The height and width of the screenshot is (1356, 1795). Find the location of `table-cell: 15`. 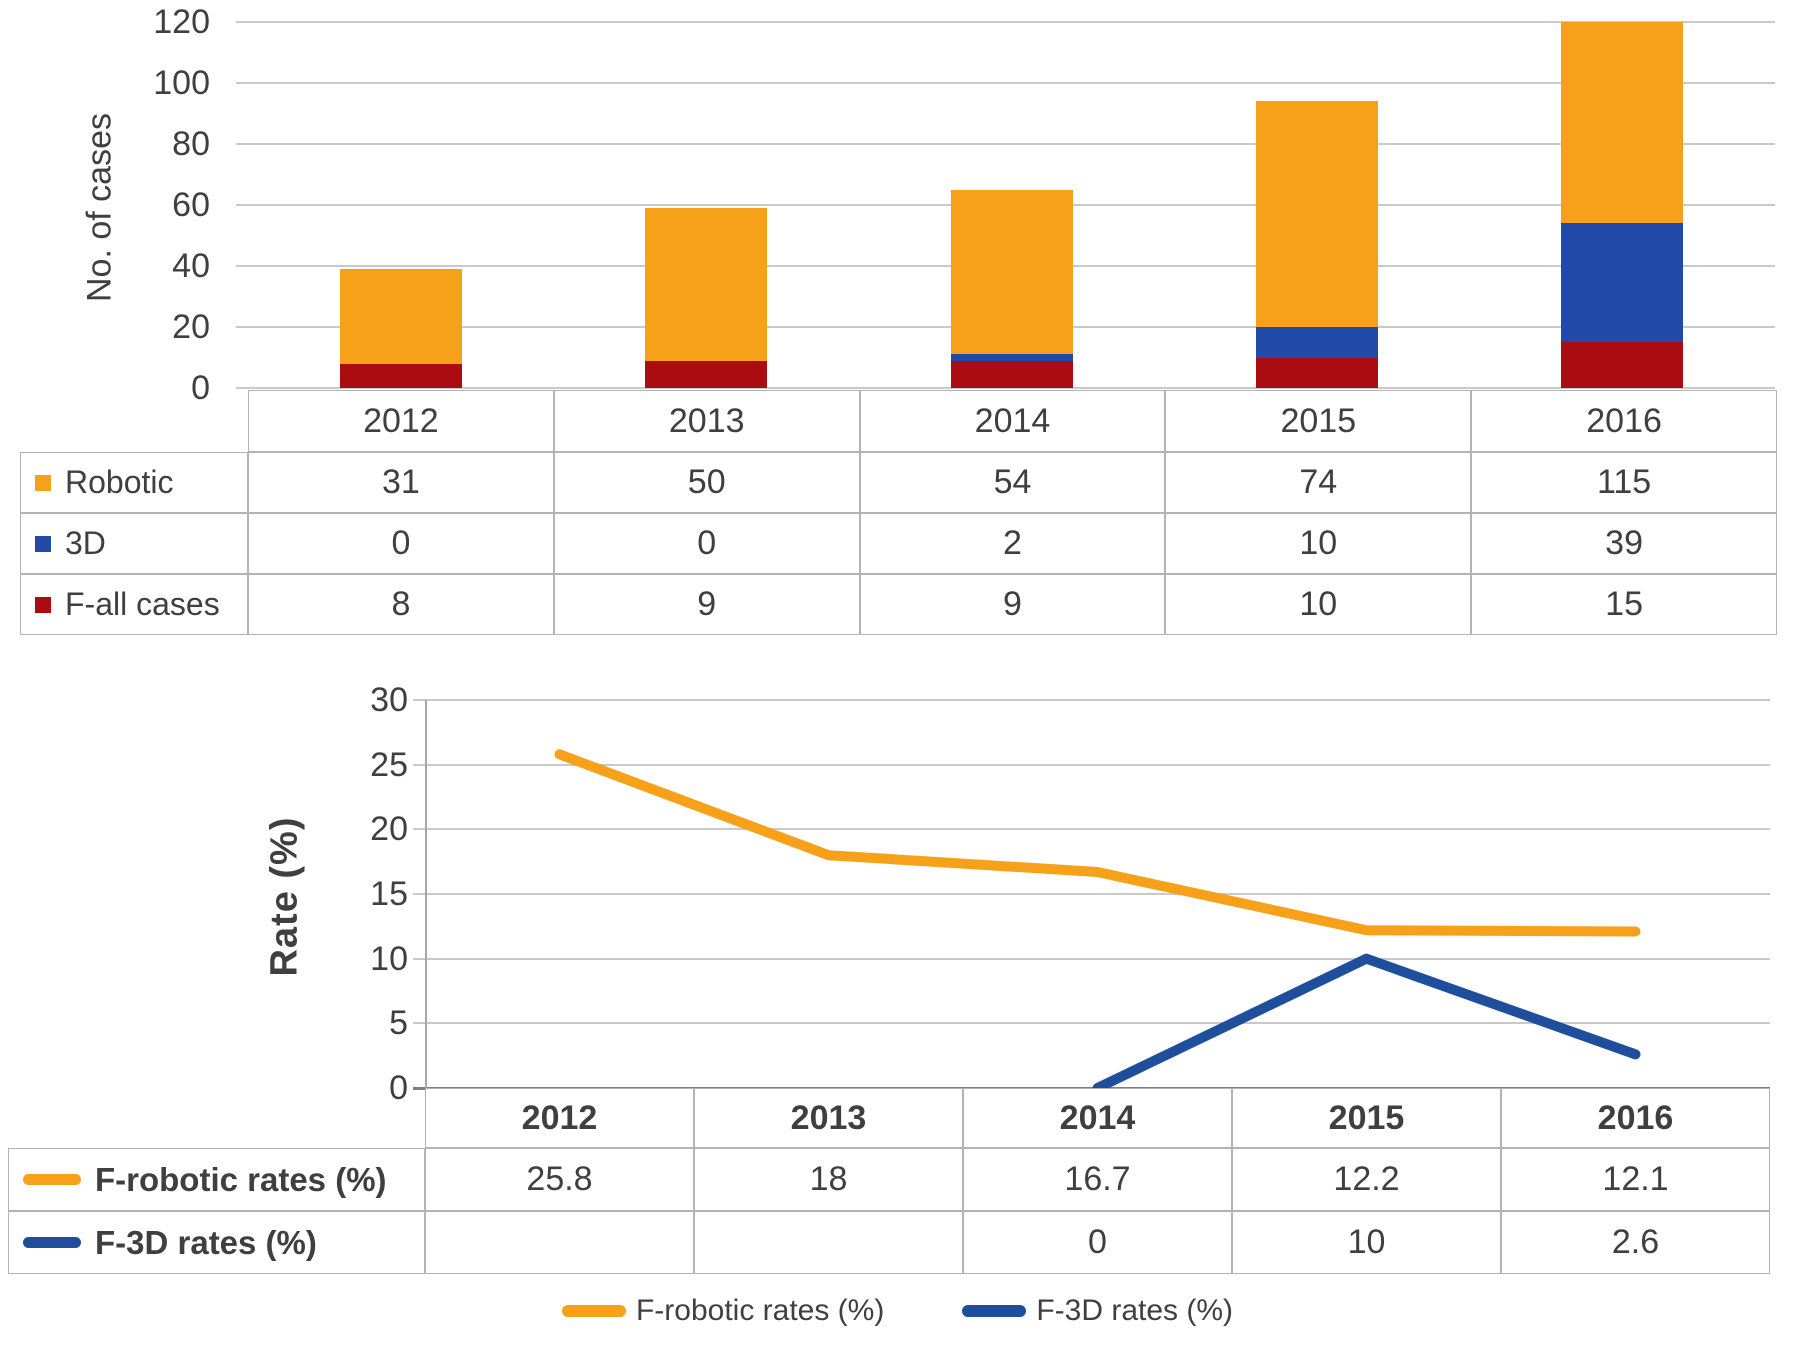

table-cell: 15 is located at coordinates (1624, 604).